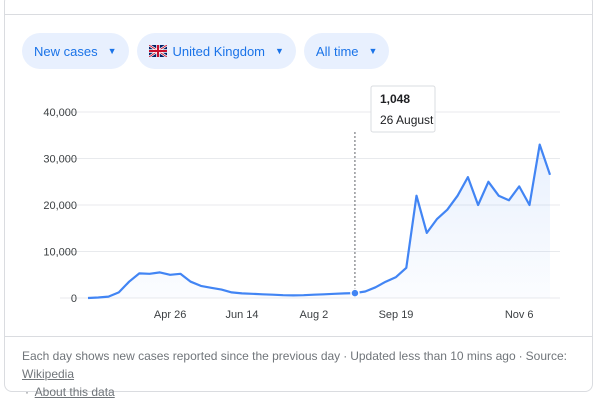 Image resolution: width=600 pixels, height=401 pixels. What do you see at coordinates (313, 315) in the screenshot?
I see `x-tick-label: Aug 2` at bounding box center [313, 315].